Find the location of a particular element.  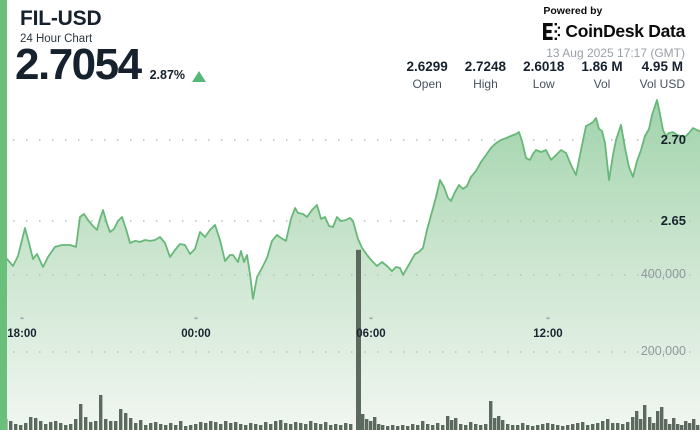

stat-low-value: 2.6018 is located at coordinates (544, 66).